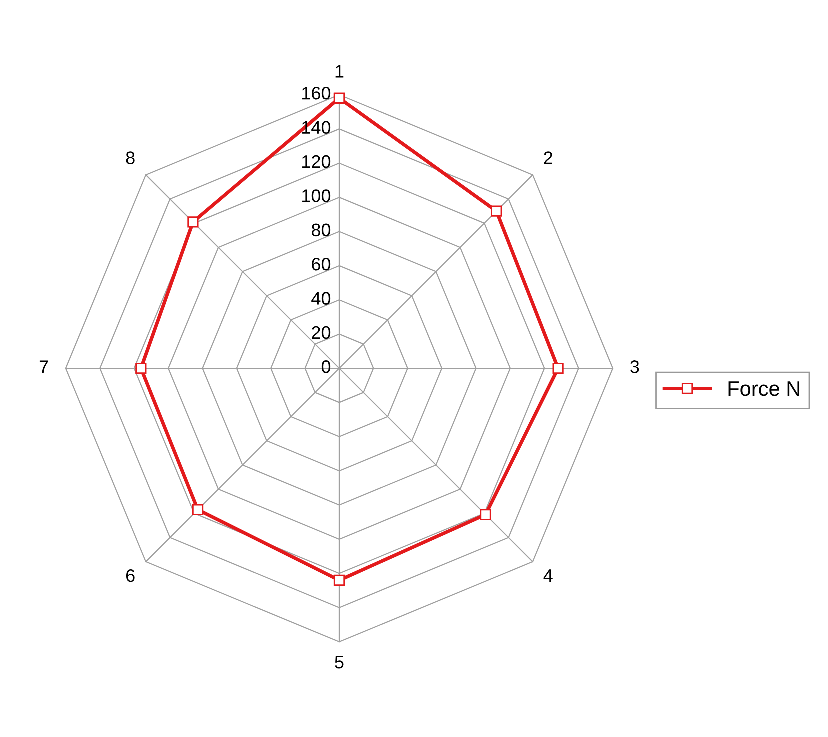  Describe the element at coordinates (340, 71) in the screenshot. I see `spoke-label: 1` at that location.